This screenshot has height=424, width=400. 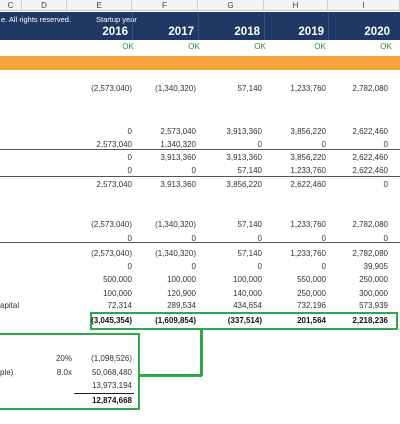 I want to click on fcf-2016: (3,045,354), so click(x=111, y=320).